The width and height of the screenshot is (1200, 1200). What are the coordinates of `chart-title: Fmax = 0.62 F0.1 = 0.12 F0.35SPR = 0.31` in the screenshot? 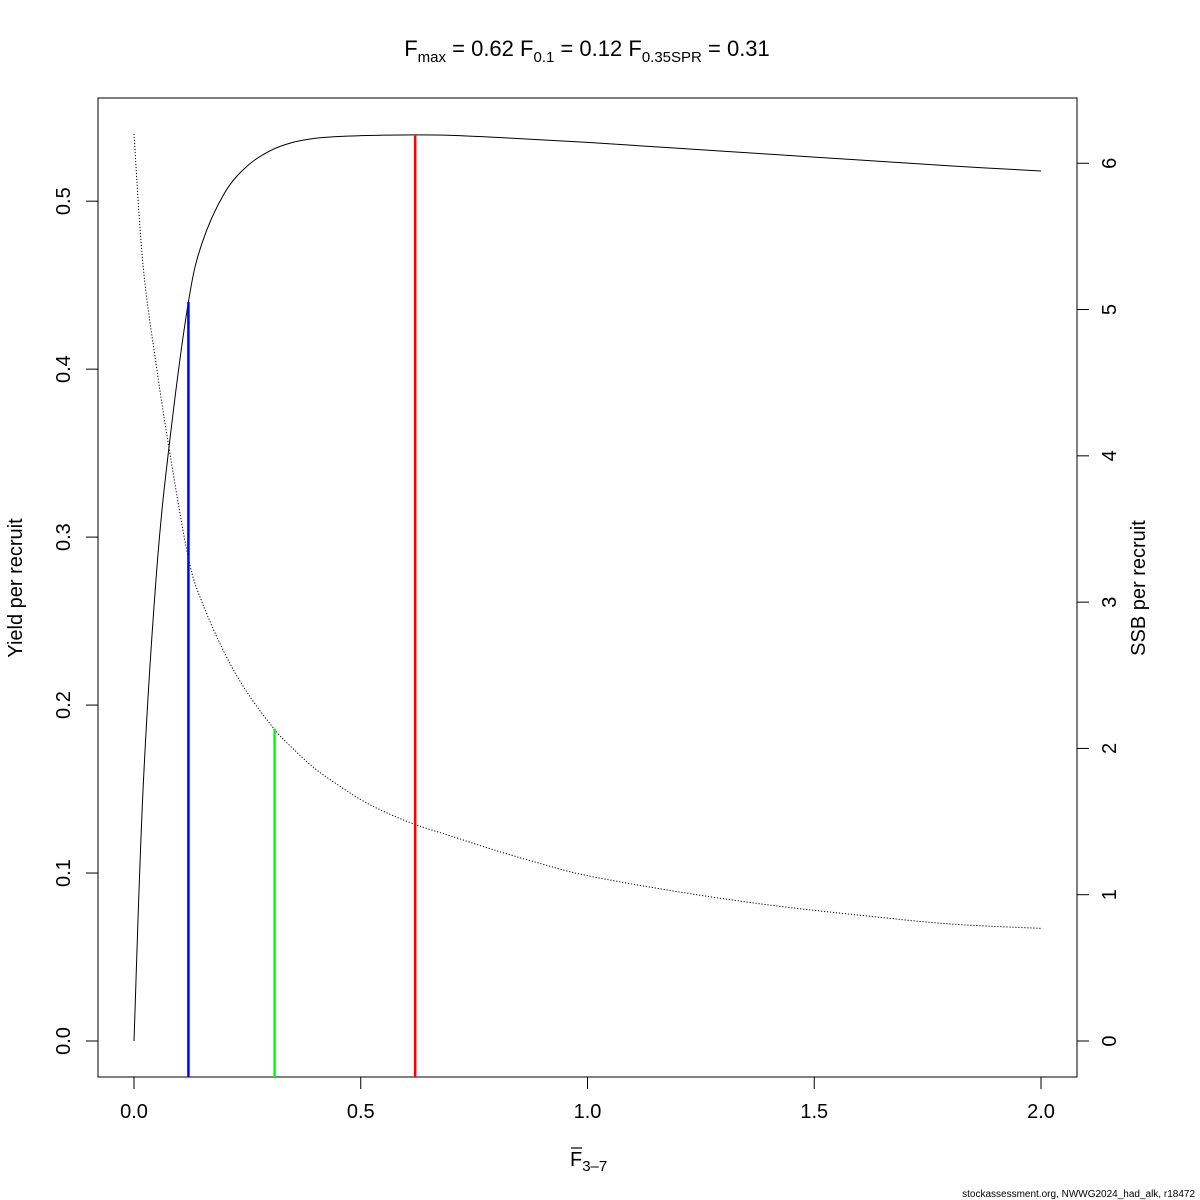 It's located at (587, 51).